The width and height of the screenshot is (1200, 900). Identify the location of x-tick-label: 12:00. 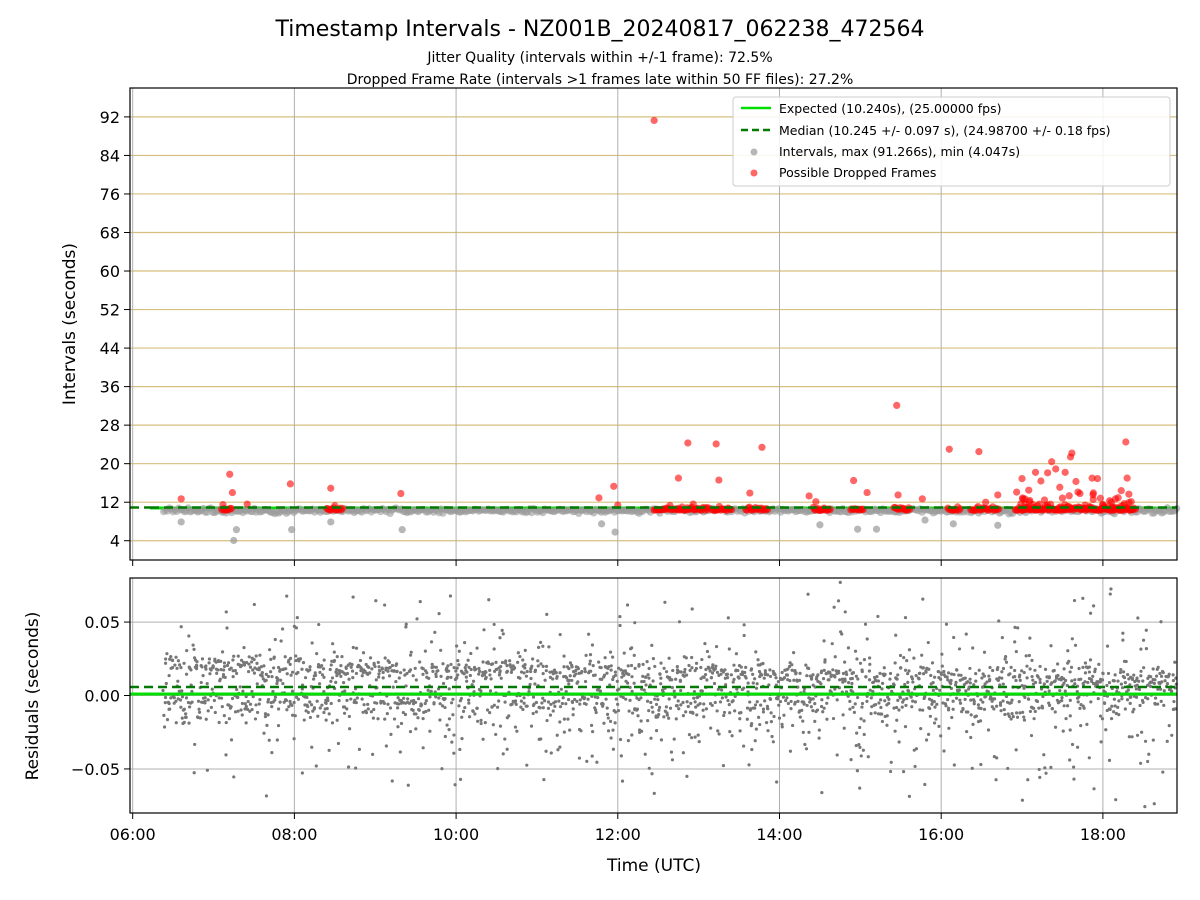
(618, 834).